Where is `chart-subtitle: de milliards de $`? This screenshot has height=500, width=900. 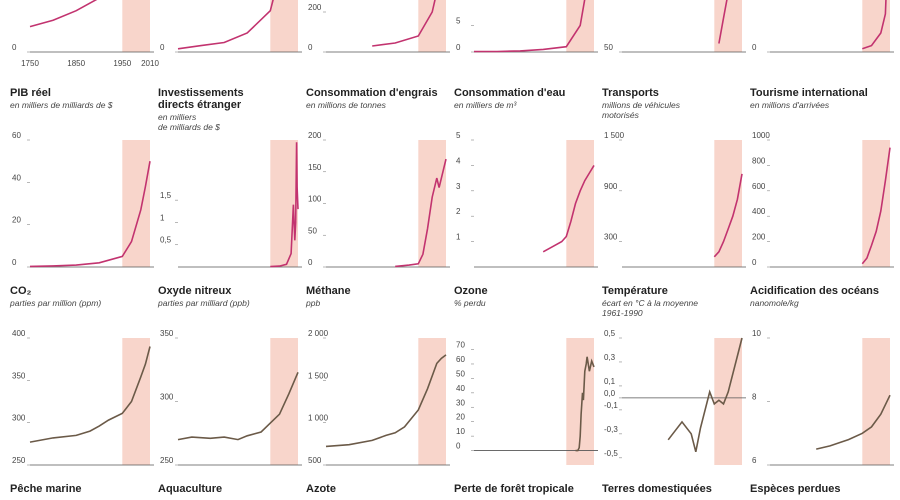
chart-subtitle: de milliards de $ is located at coordinates (189, 127).